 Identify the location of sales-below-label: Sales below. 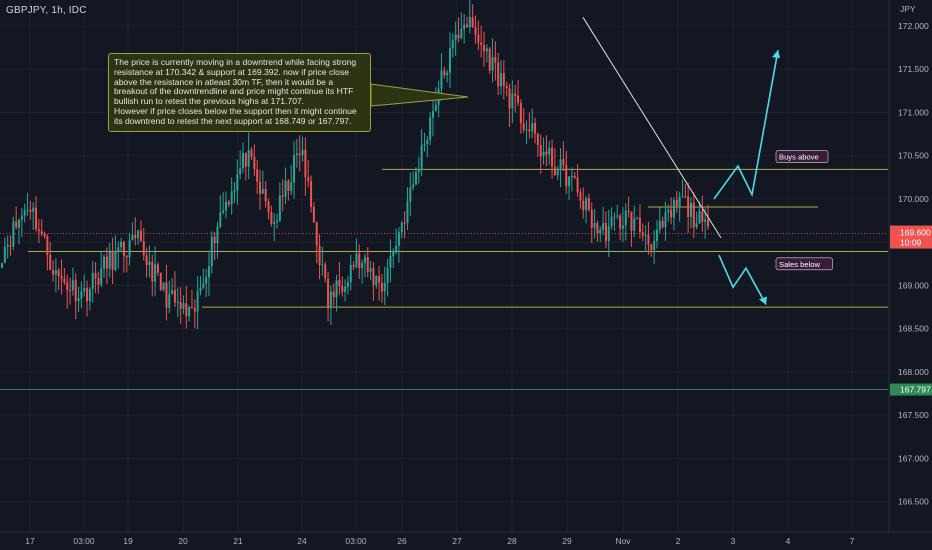
(804, 264).